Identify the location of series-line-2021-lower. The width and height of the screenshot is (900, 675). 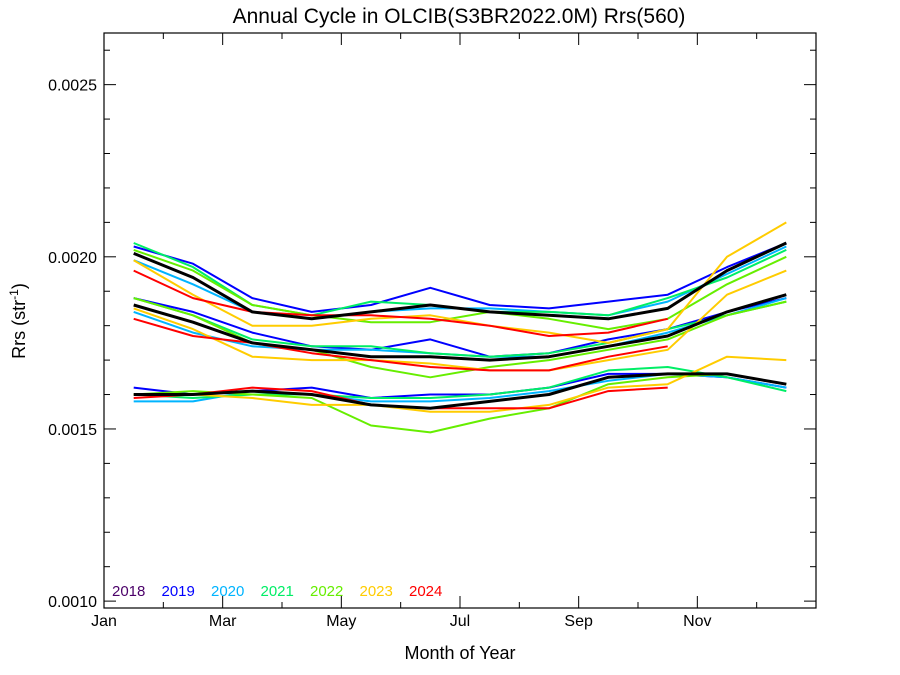
(460, 382).